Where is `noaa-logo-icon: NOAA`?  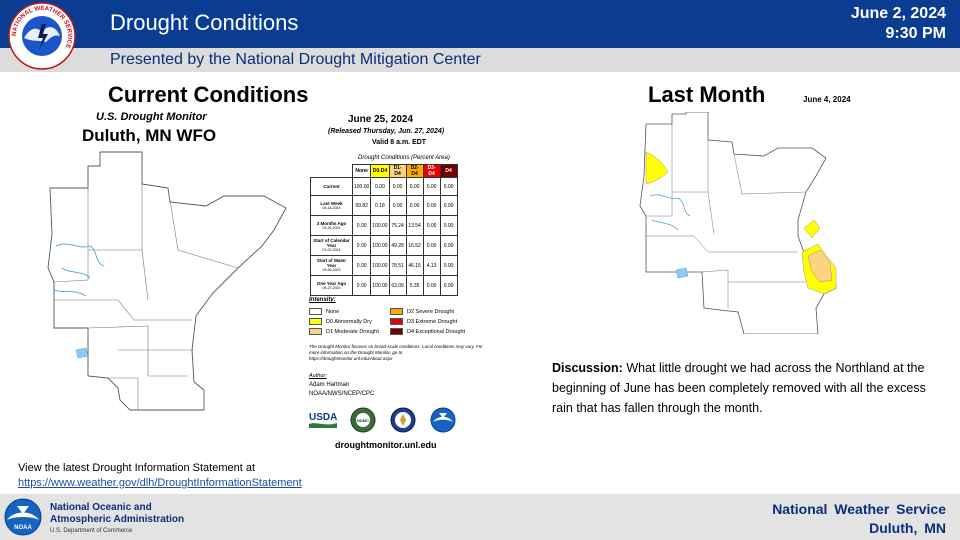 noaa-logo-icon: NOAA is located at coordinates (23, 517).